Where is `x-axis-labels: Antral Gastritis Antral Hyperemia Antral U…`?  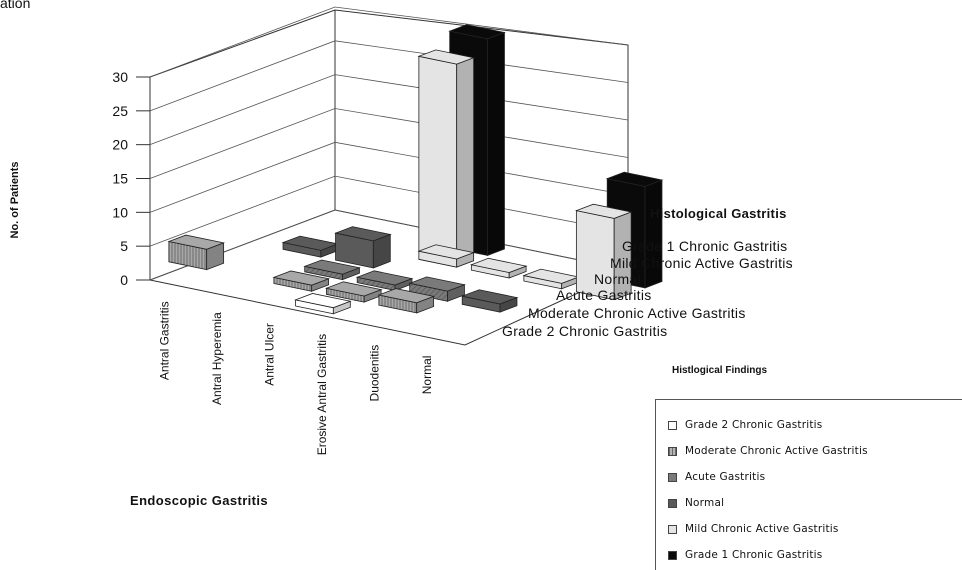
x-axis-labels: Antral Gastritis Antral Hyperemia Antral U… is located at coordinates (295, 378).